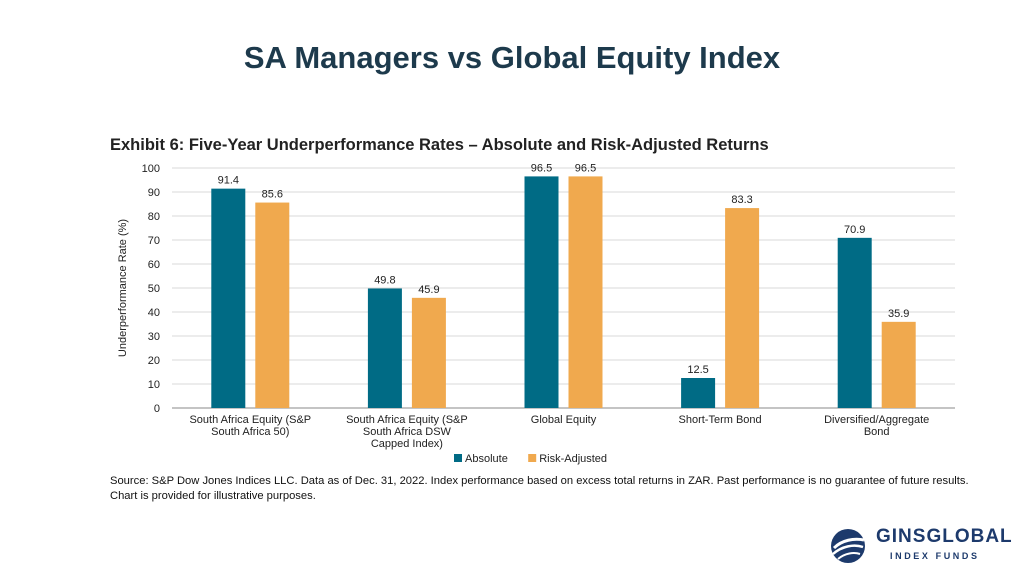  What do you see at coordinates (848, 546) in the screenshot?
I see `globe-swoosh-icon` at bounding box center [848, 546].